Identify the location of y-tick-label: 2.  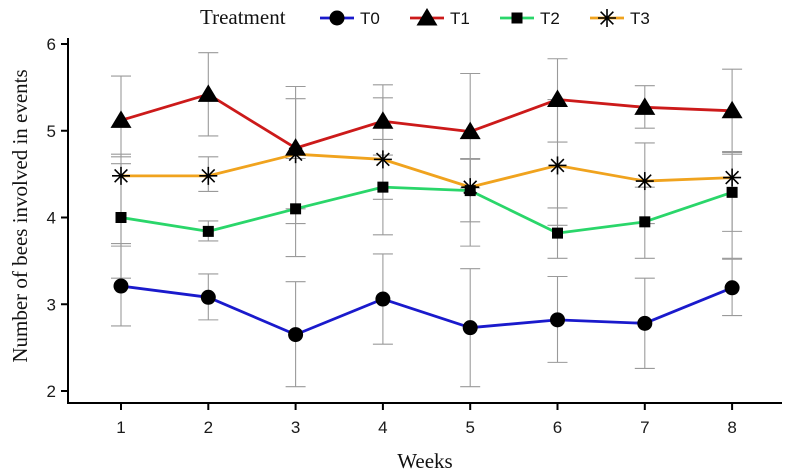
(51, 391).